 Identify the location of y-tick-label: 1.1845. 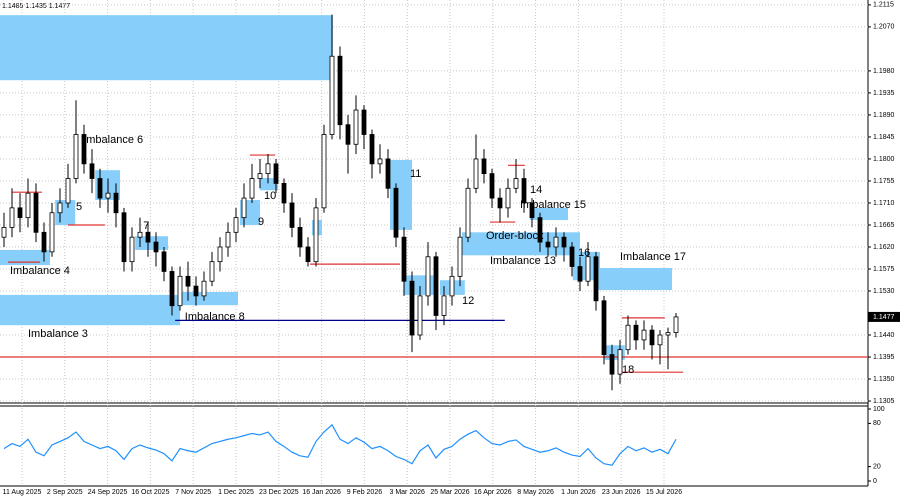
(884, 137).